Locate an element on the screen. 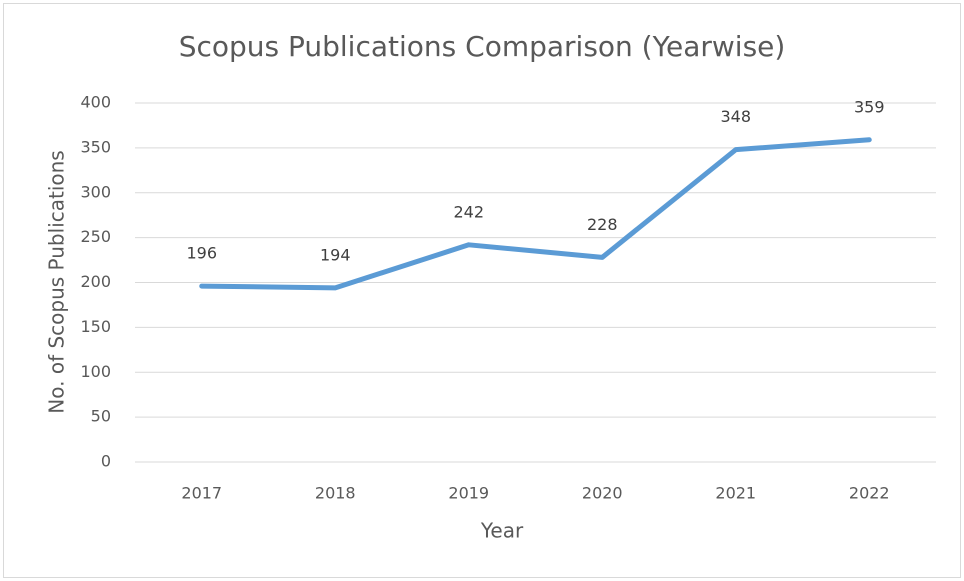 The image size is (964, 581). y-tick-label: 100 is located at coordinates (95, 371).